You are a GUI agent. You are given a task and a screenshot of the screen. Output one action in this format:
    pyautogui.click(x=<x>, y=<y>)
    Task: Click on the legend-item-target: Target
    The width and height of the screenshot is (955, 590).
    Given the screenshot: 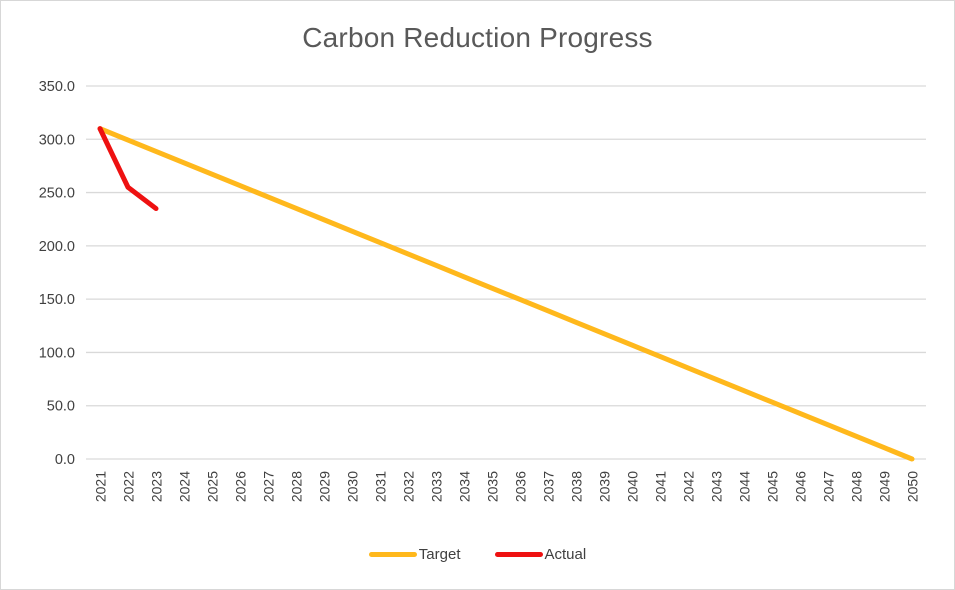 What is the action you would take?
    pyautogui.click(x=414, y=554)
    